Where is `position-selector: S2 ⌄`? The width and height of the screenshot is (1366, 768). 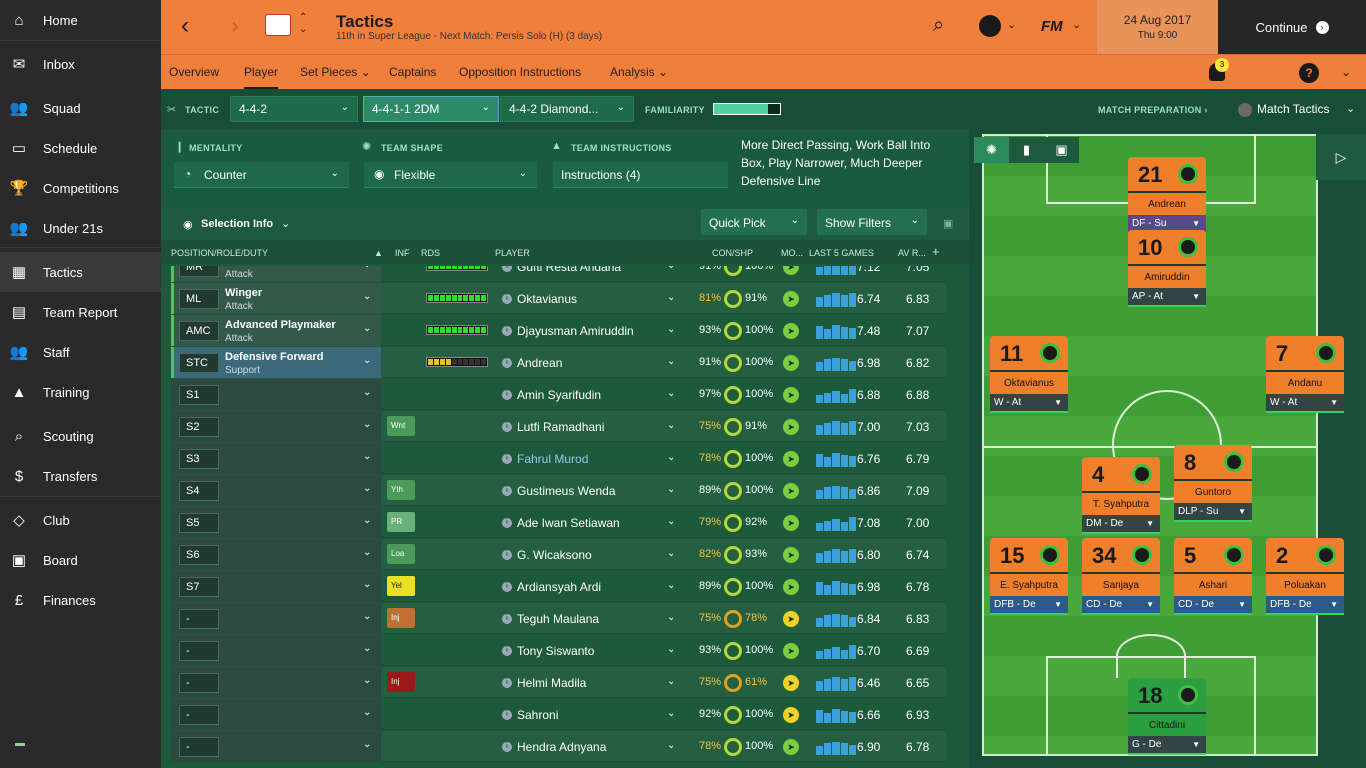
position-selector: S2 ⌄ is located at coordinates (276, 426).